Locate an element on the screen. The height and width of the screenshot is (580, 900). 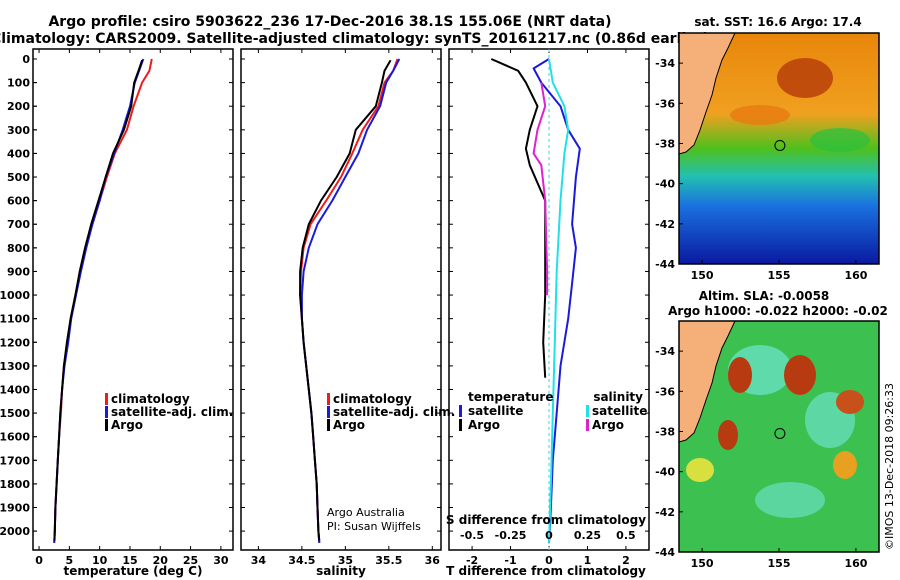
series-line-t-satellite is located at coordinates (556, 300).